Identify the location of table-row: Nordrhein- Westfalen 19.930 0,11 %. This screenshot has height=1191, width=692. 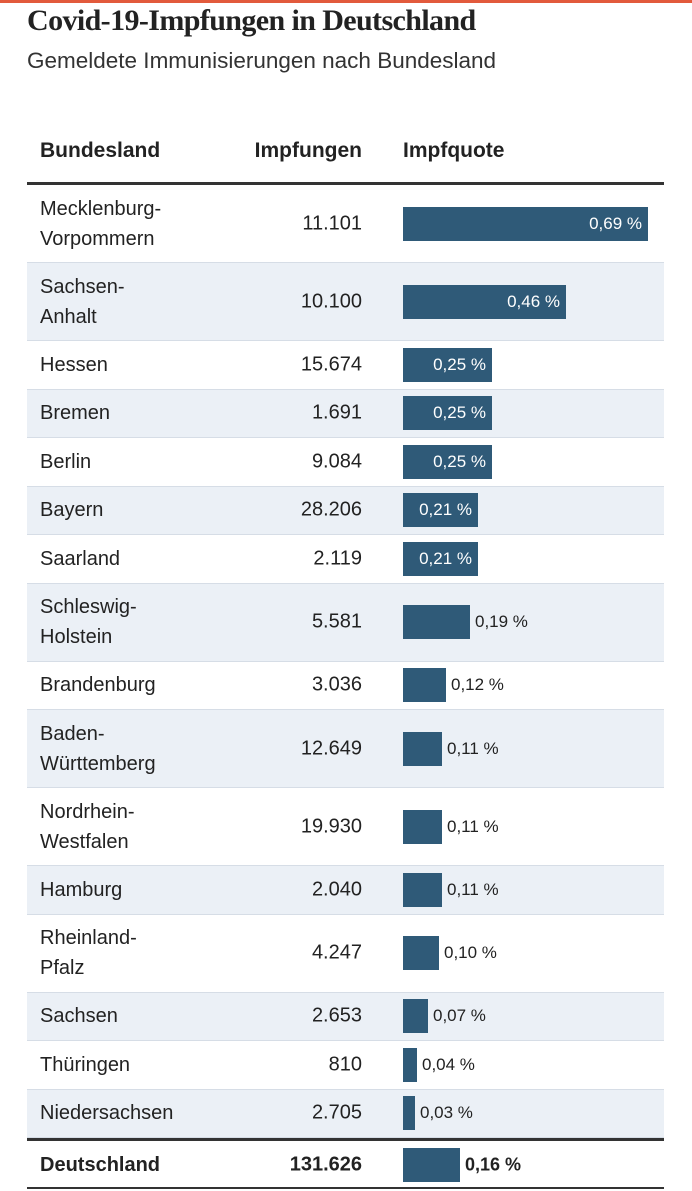
(345, 827).